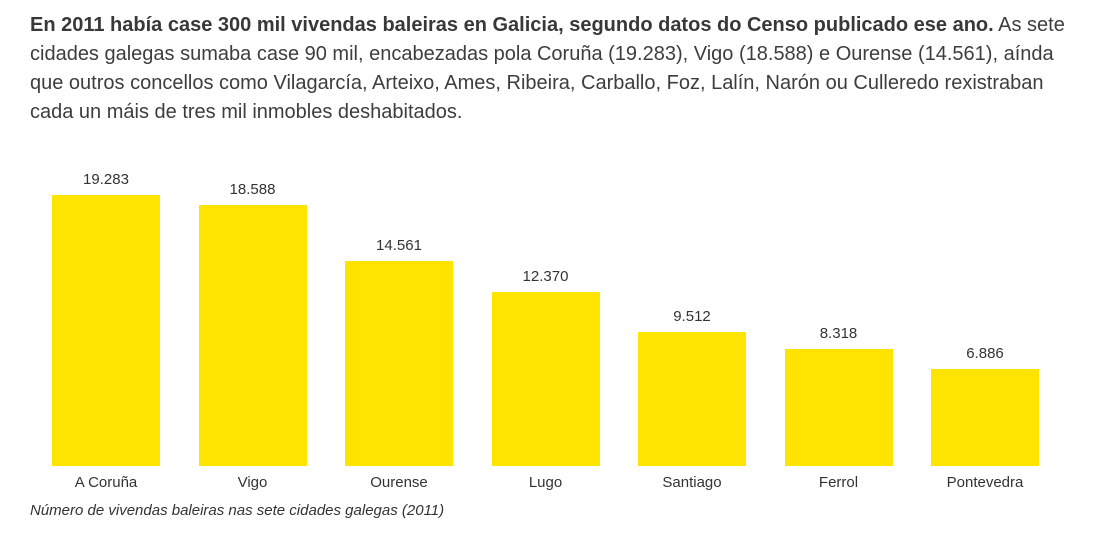  I want to click on bar-column-pontevedra: 6.886, so click(985, 313).